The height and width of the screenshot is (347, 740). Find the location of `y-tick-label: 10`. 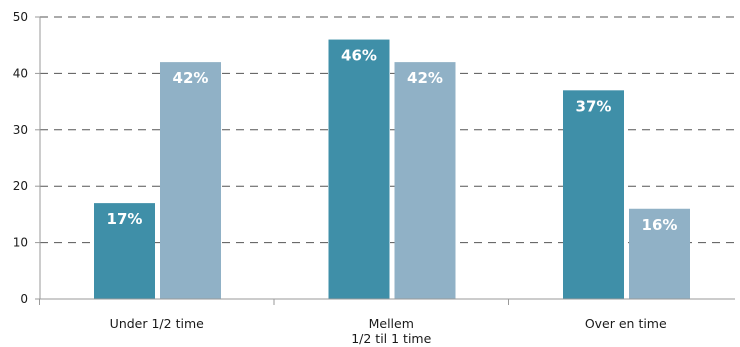

y-tick-label: 10 is located at coordinates (20, 243).